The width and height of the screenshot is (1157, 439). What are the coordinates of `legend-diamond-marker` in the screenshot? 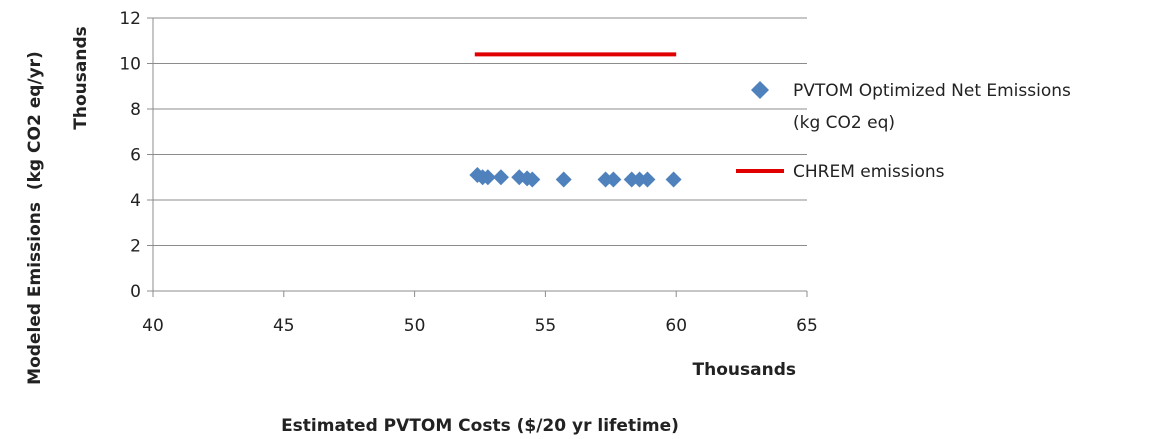 It's located at (760, 90).